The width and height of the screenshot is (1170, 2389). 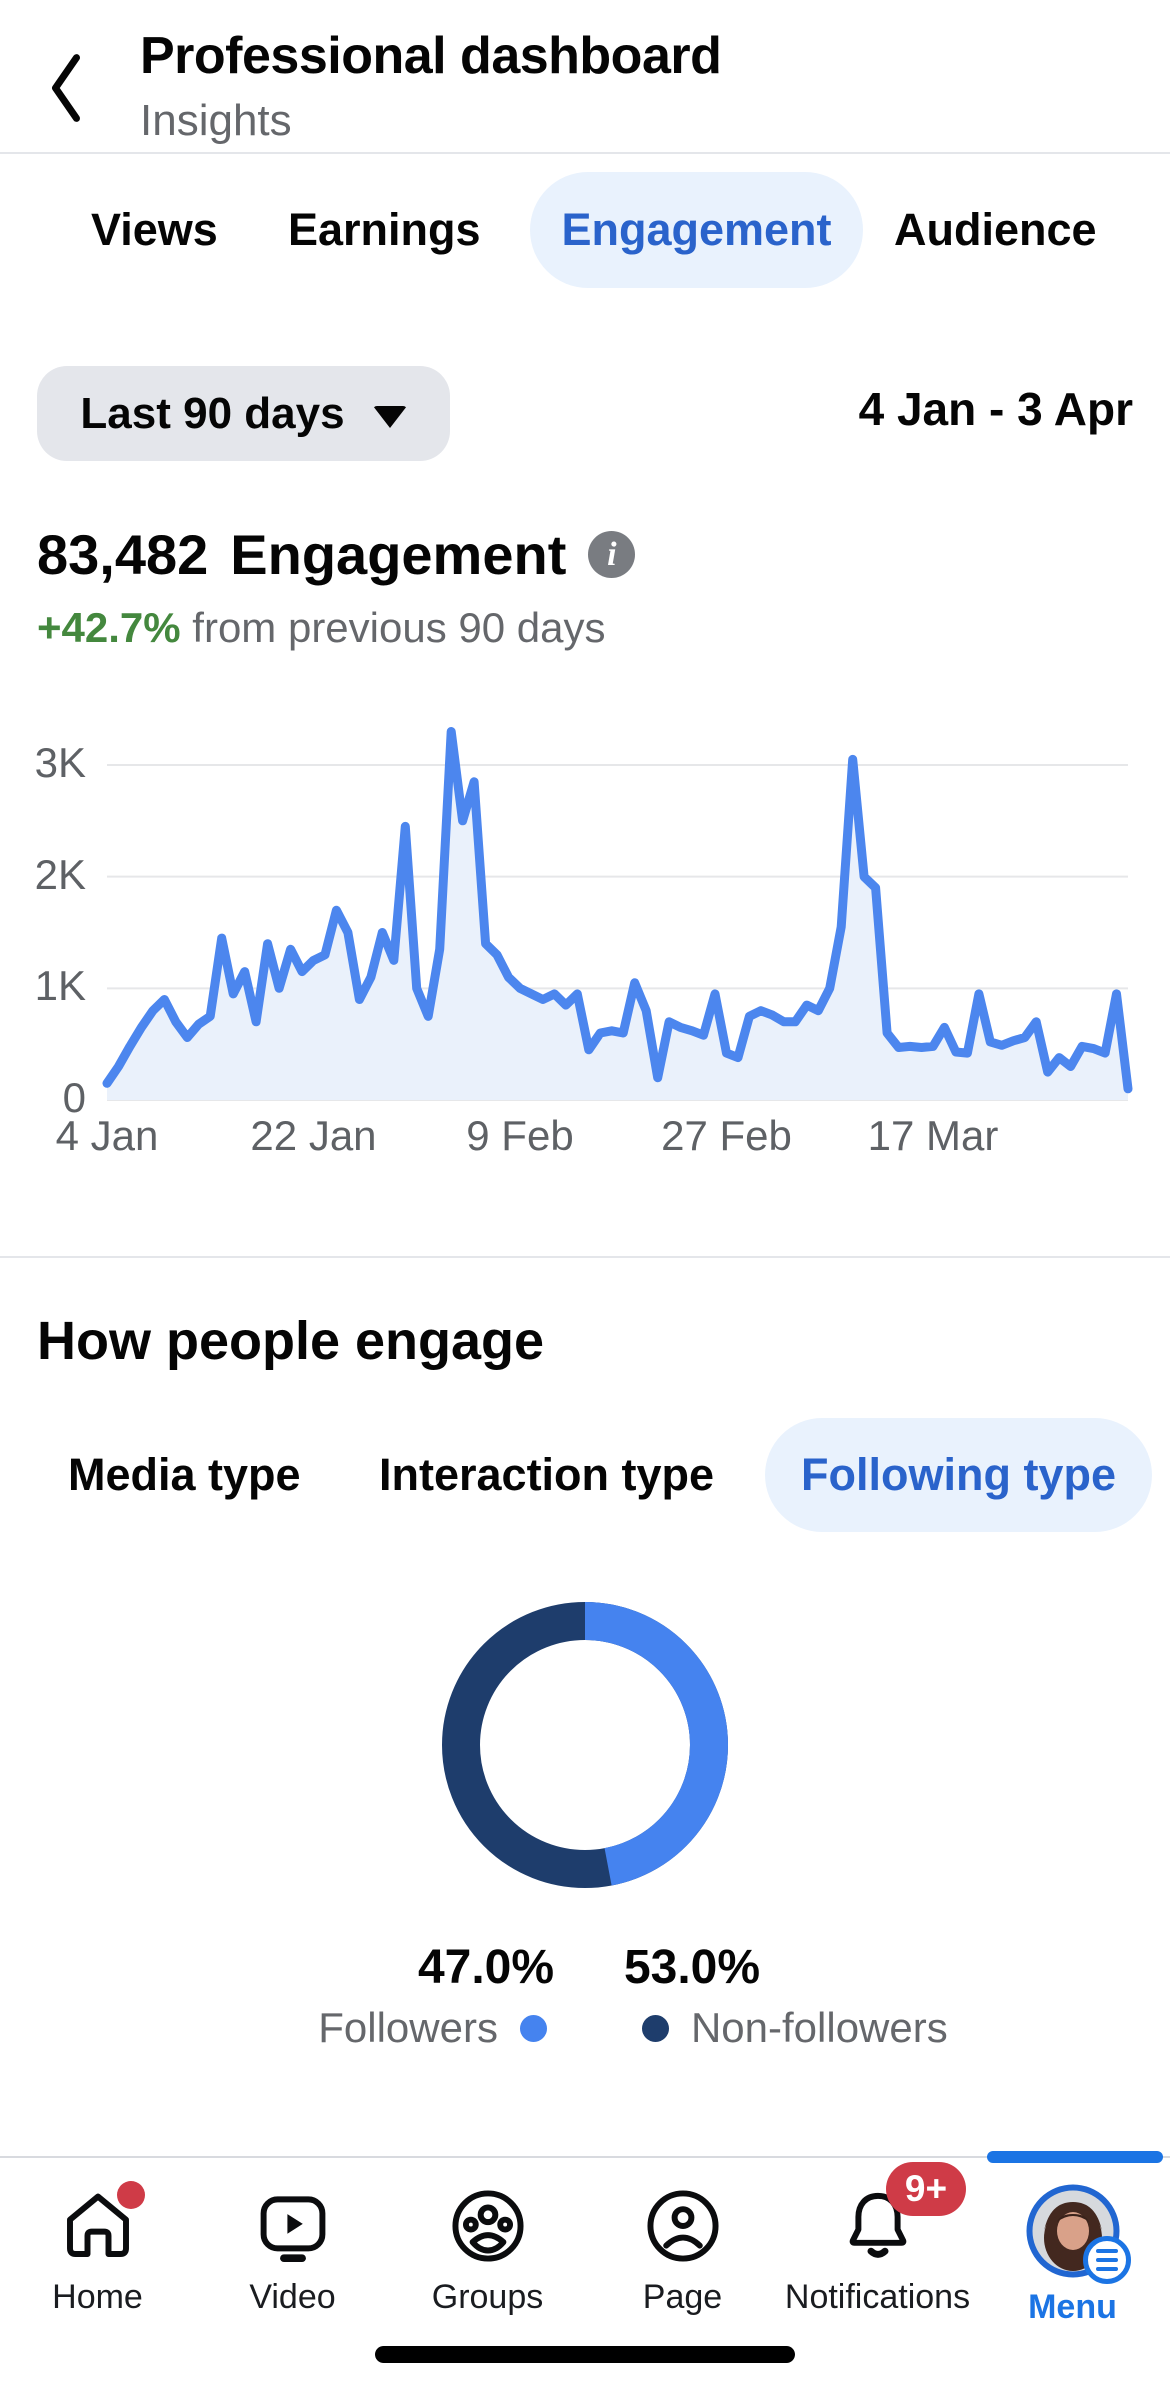 I want to click on active-tab-indicator, so click(x=1075, y=2157).